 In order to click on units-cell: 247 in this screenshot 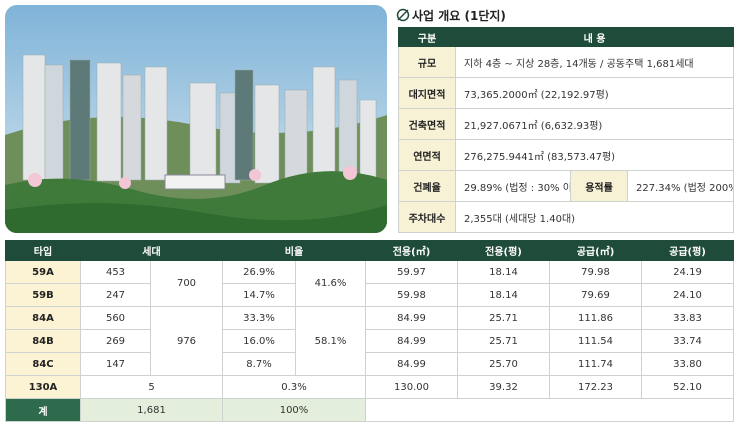, I will do `click(115, 295)`.